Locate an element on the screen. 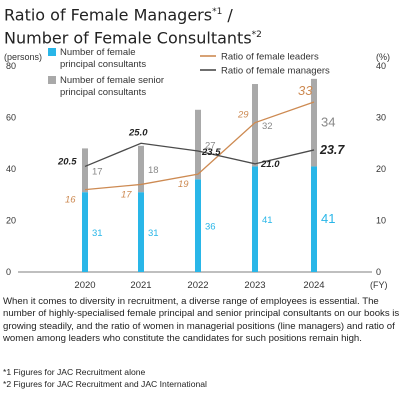 The image size is (406, 409). data-label-female-leaders: 19 is located at coordinates (183, 184).